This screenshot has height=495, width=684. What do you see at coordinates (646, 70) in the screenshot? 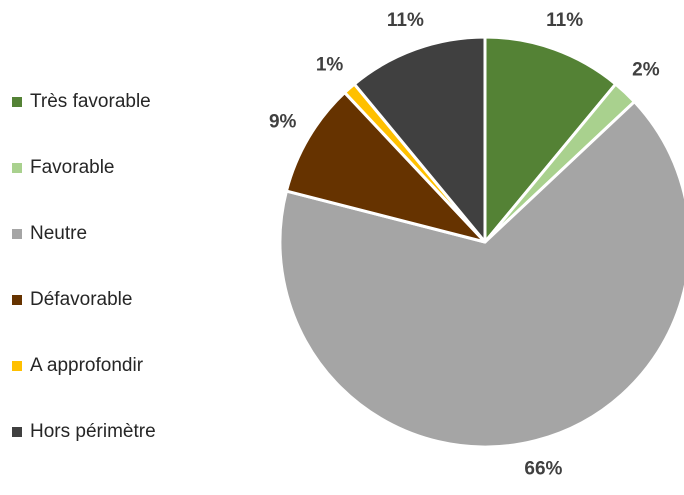
I see `data-label: 2%` at bounding box center [646, 70].